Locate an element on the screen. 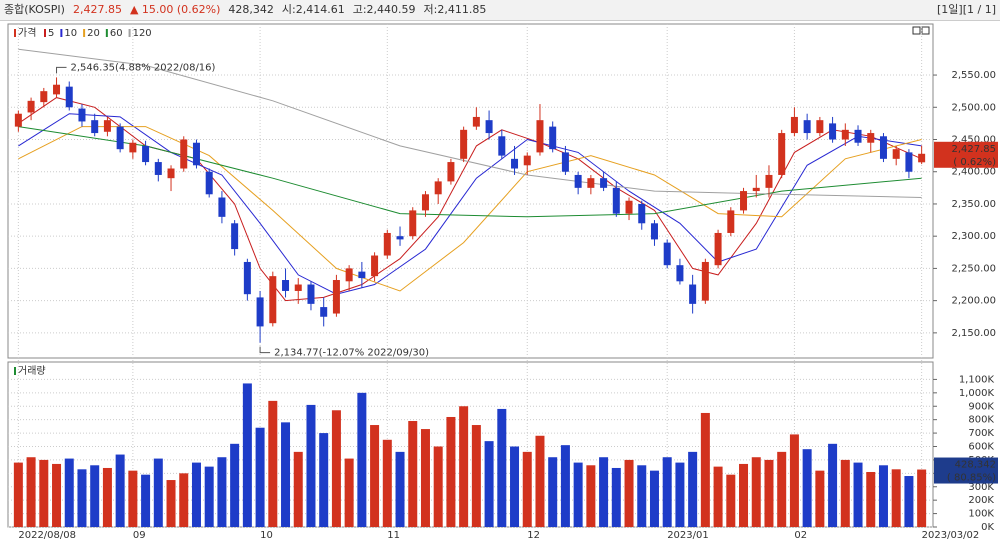 The height and width of the screenshot is (545, 1000). y-tick-label: 2,450.00 is located at coordinates (973, 140).